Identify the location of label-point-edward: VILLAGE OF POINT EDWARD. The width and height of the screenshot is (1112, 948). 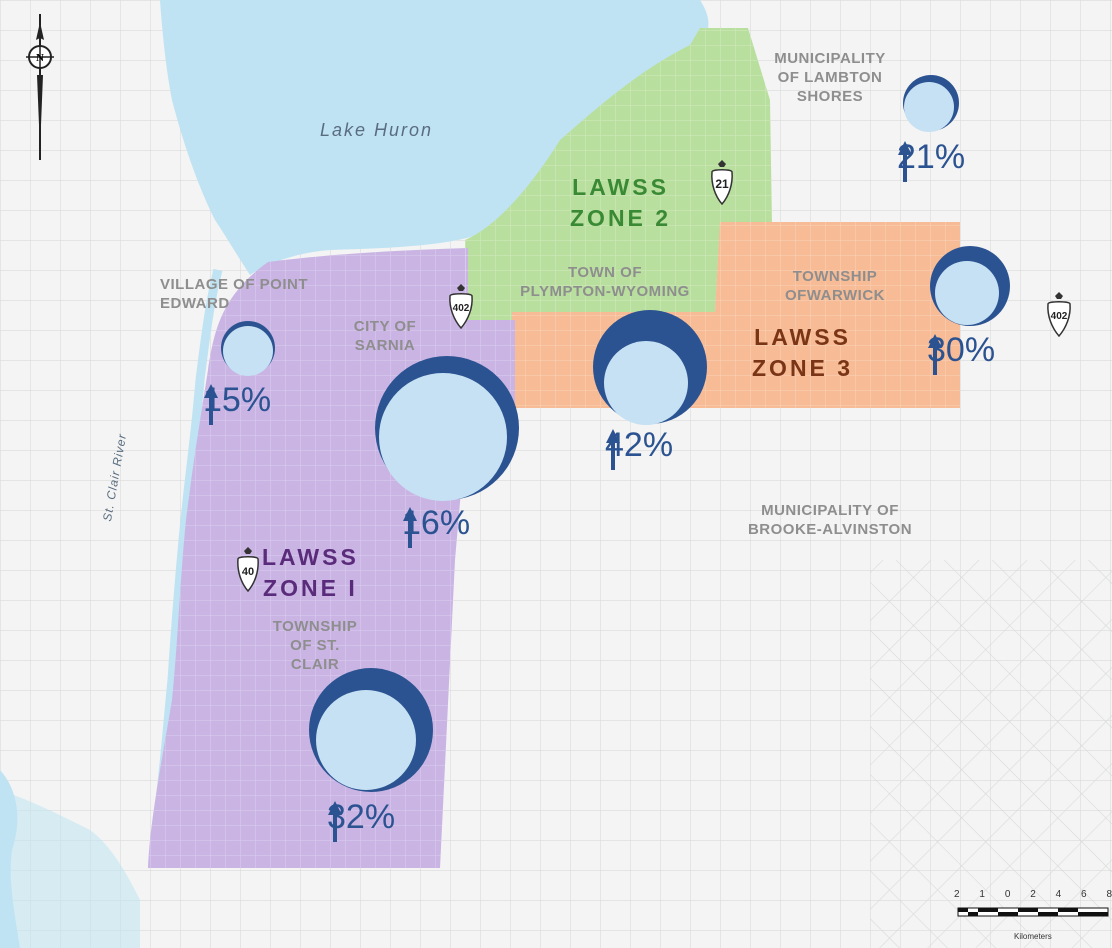
(234, 294).